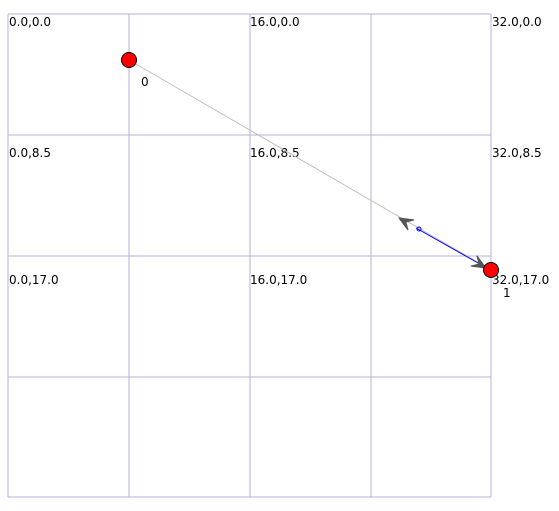 Image resolution: width=559 pixels, height=511 pixels. Describe the element at coordinates (145, 82) in the screenshot. I see `node-label-0: 0` at that location.